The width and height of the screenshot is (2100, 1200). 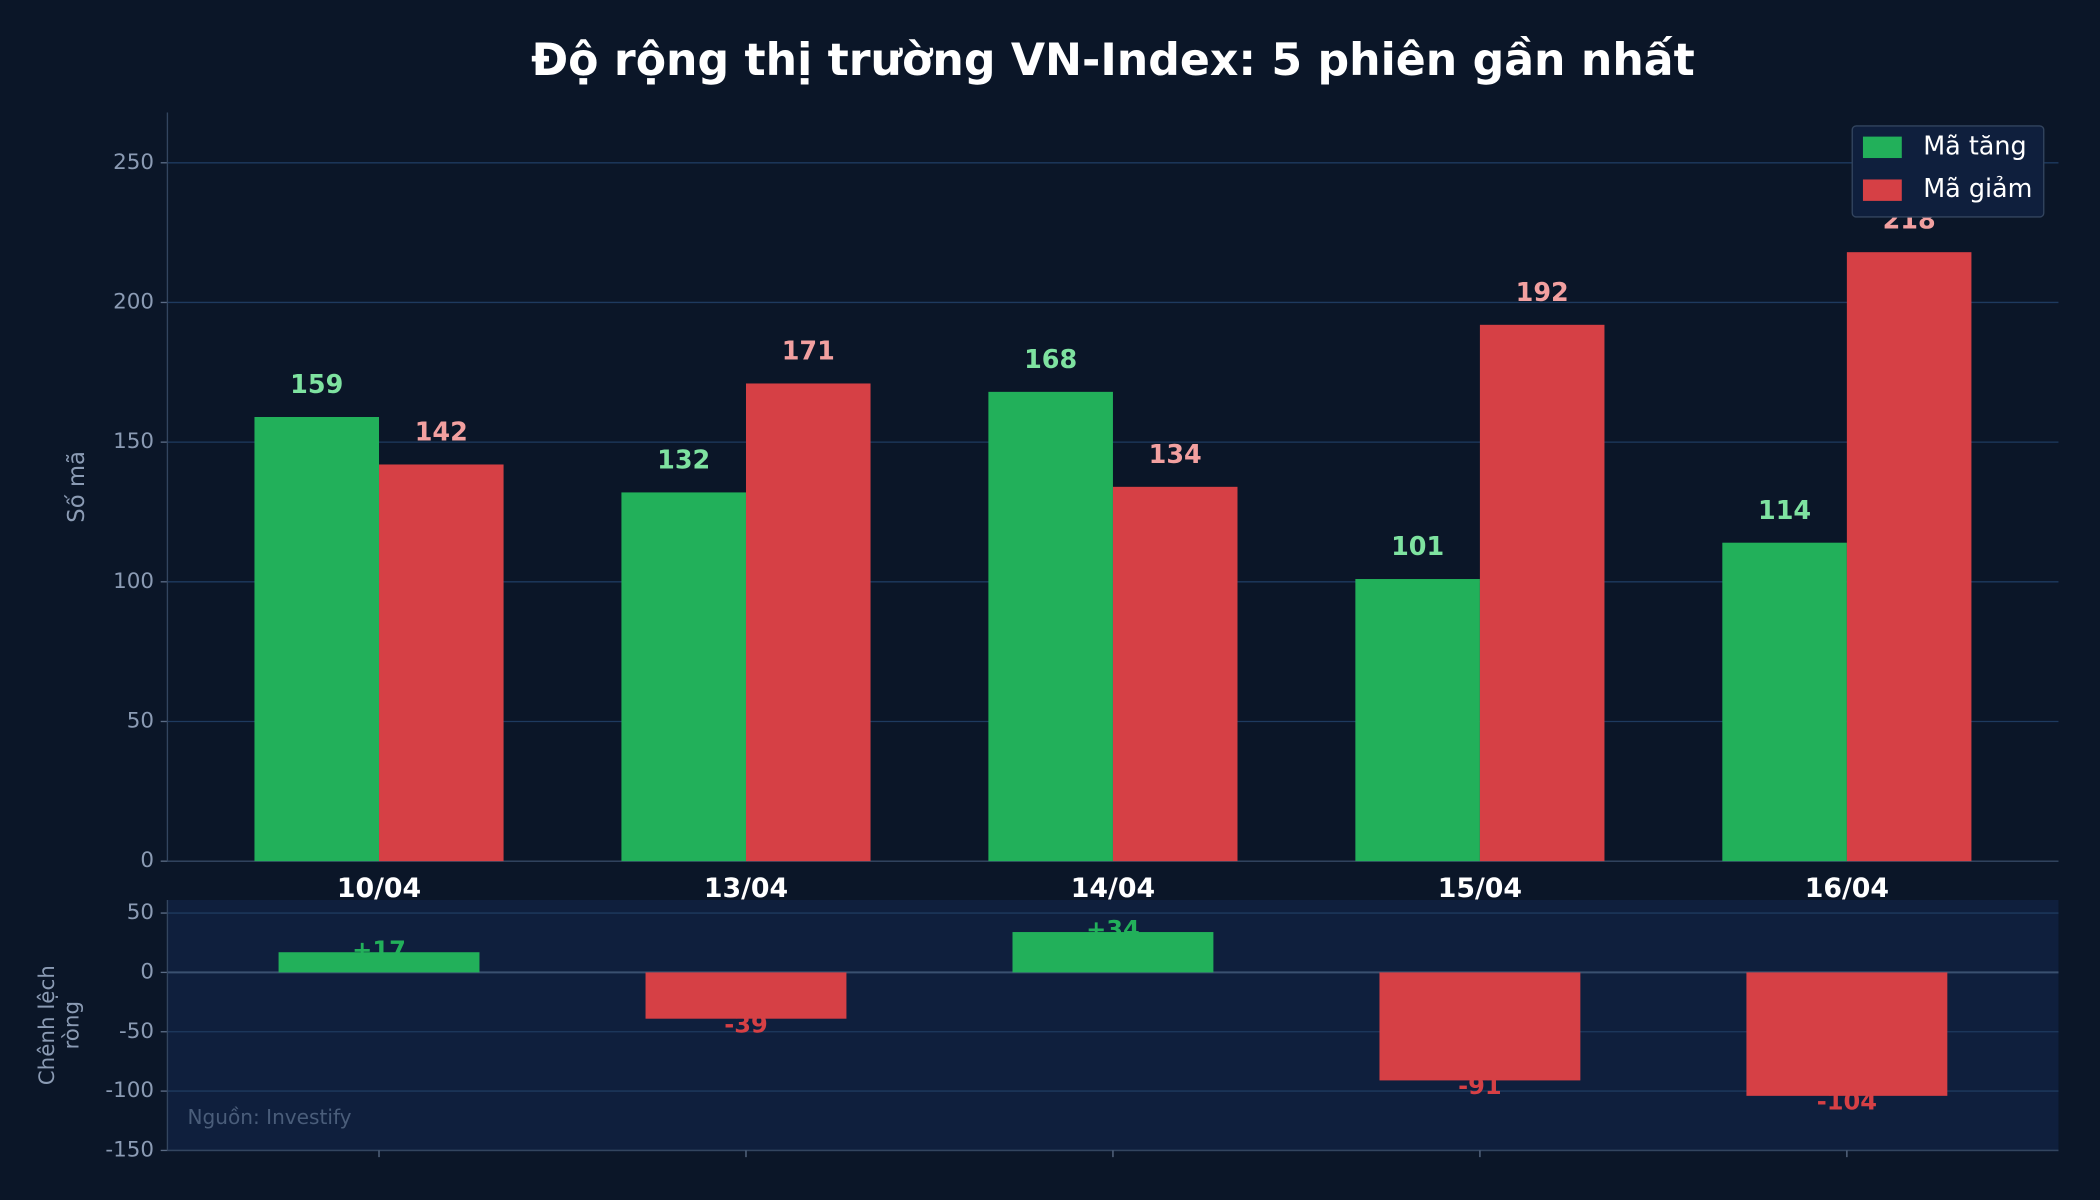 What do you see at coordinates (1480, 888) in the screenshot?
I see `x-tick-label: 15/04` at bounding box center [1480, 888].